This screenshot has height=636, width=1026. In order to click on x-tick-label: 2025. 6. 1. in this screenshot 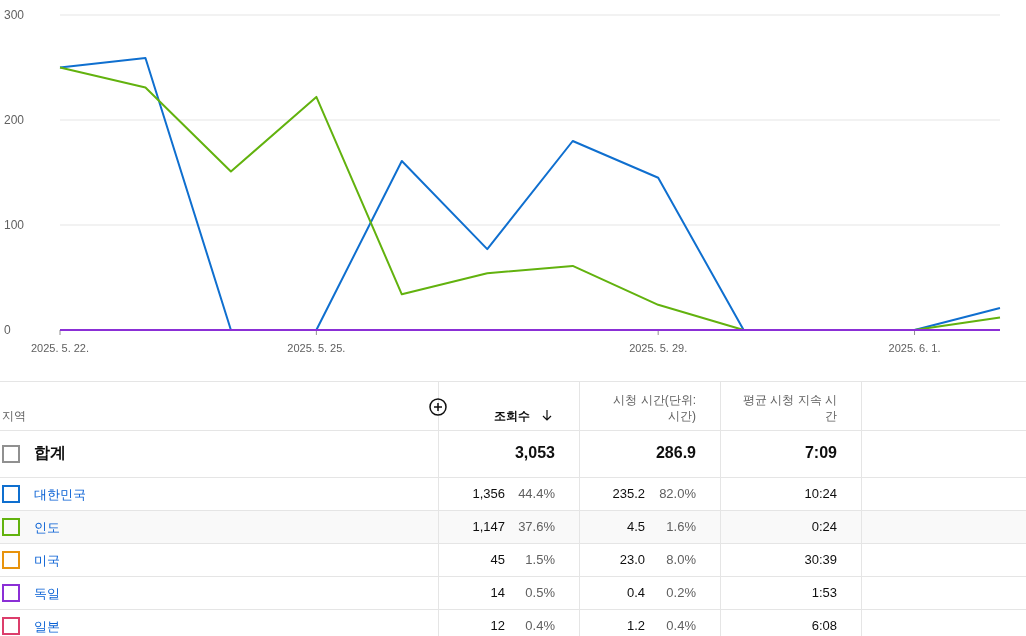, I will do `click(914, 348)`.